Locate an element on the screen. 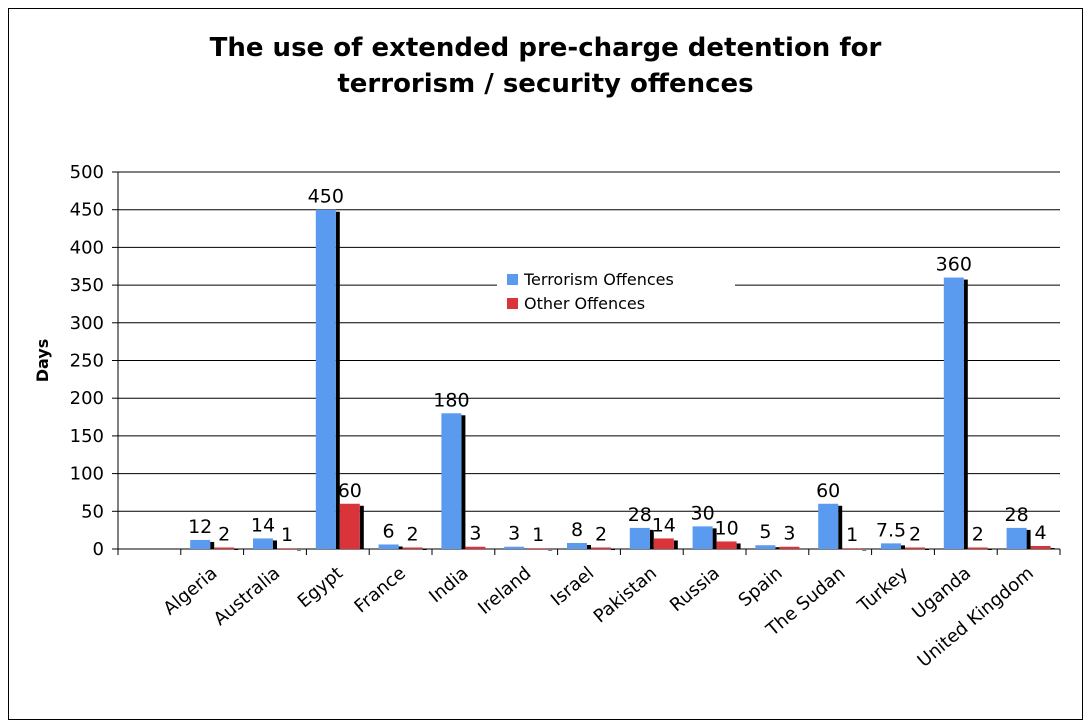 Image resolution: width=1091 pixels, height=728 pixels. x-tick-label: Egypt is located at coordinates (320, 587).